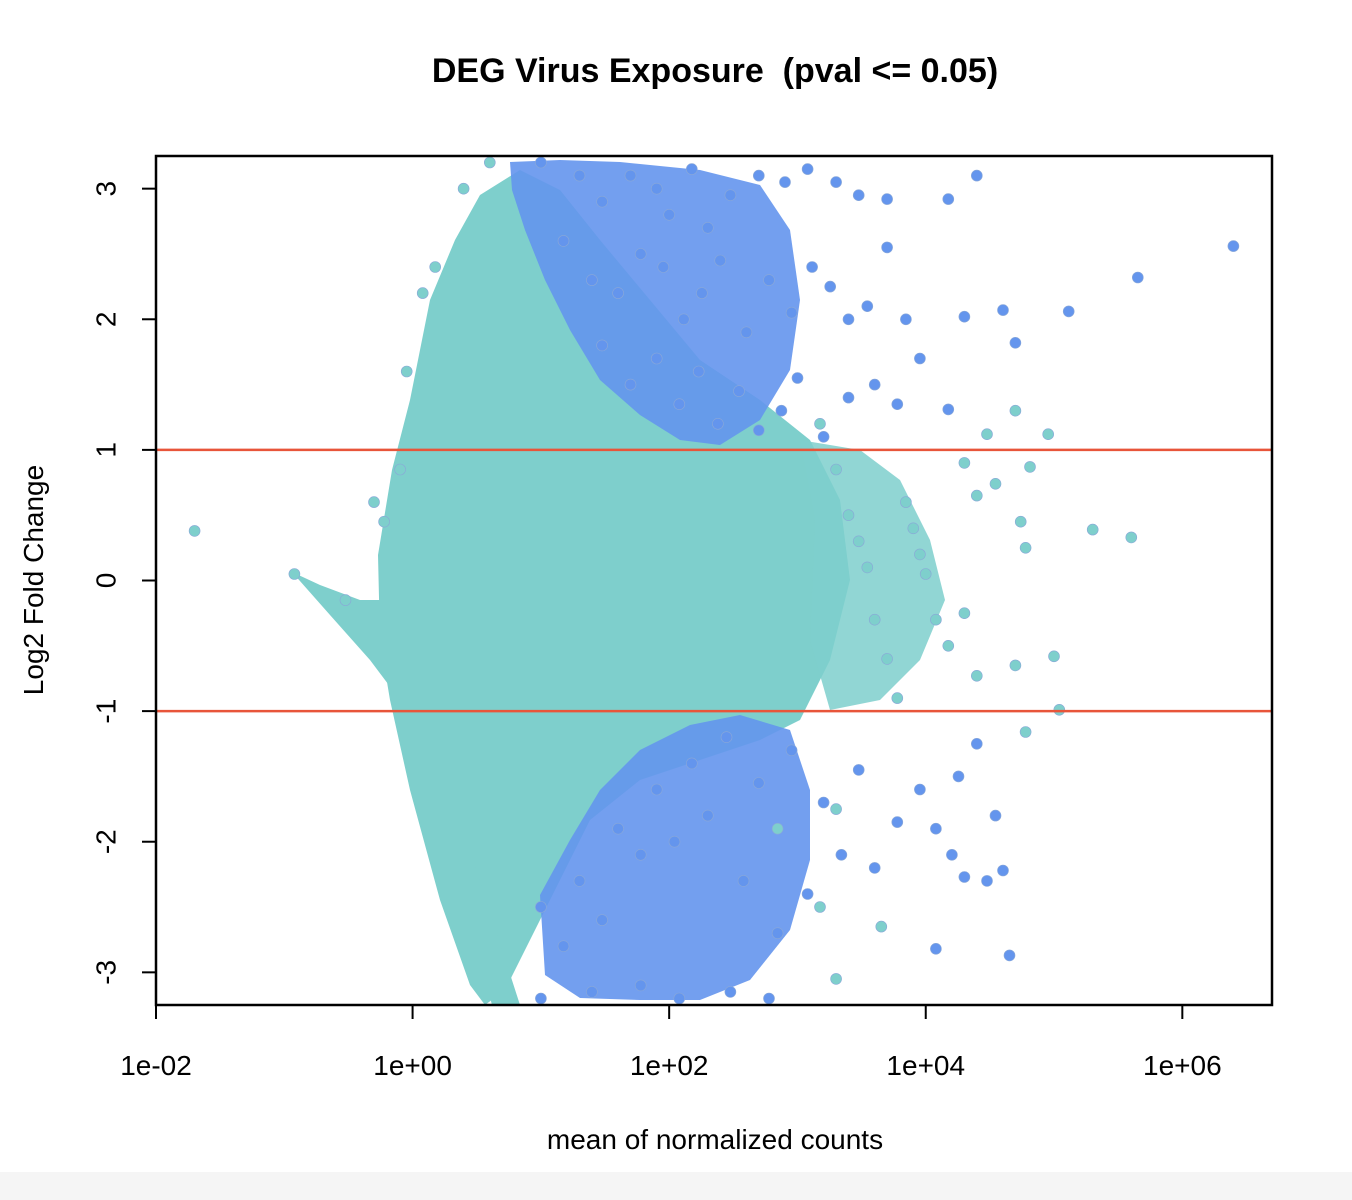 Image resolution: width=1352 pixels, height=1200 pixels. Describe the element at coordinates (872, 575) in the screenshot. I see `nonsignificant-cloud-right` at that location.